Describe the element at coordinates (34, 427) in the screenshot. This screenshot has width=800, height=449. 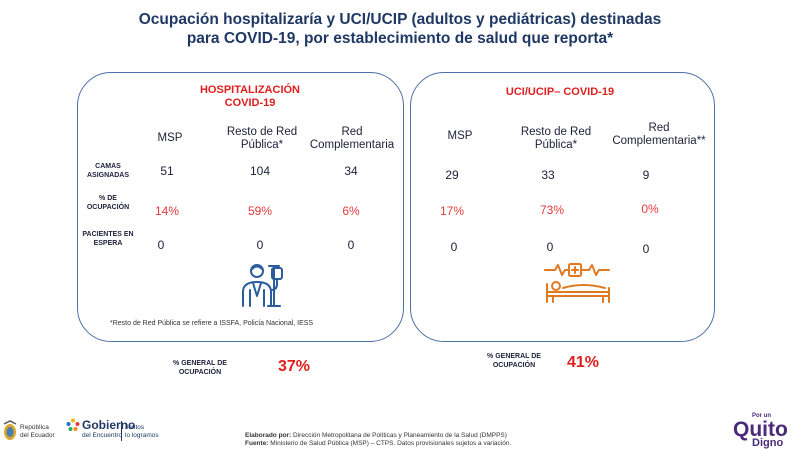
I see `rep-line1: República` at that location.